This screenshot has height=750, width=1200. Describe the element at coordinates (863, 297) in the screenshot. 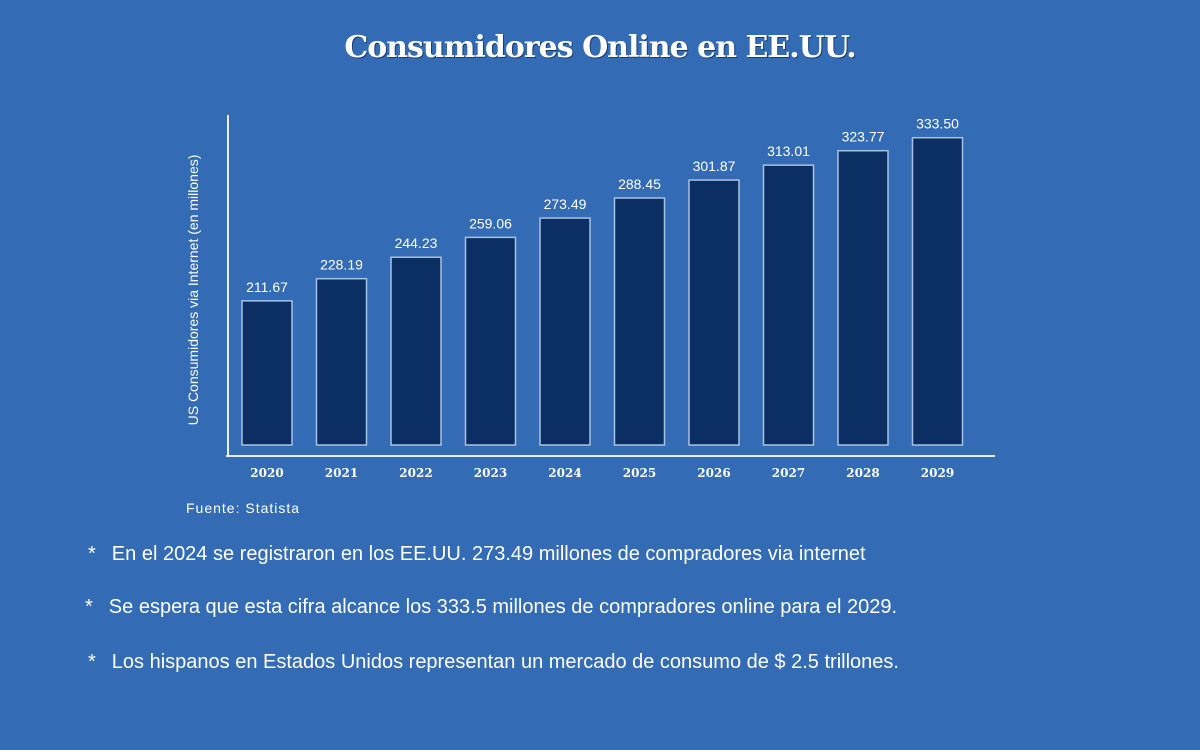

I see `bar-2028` at that location.